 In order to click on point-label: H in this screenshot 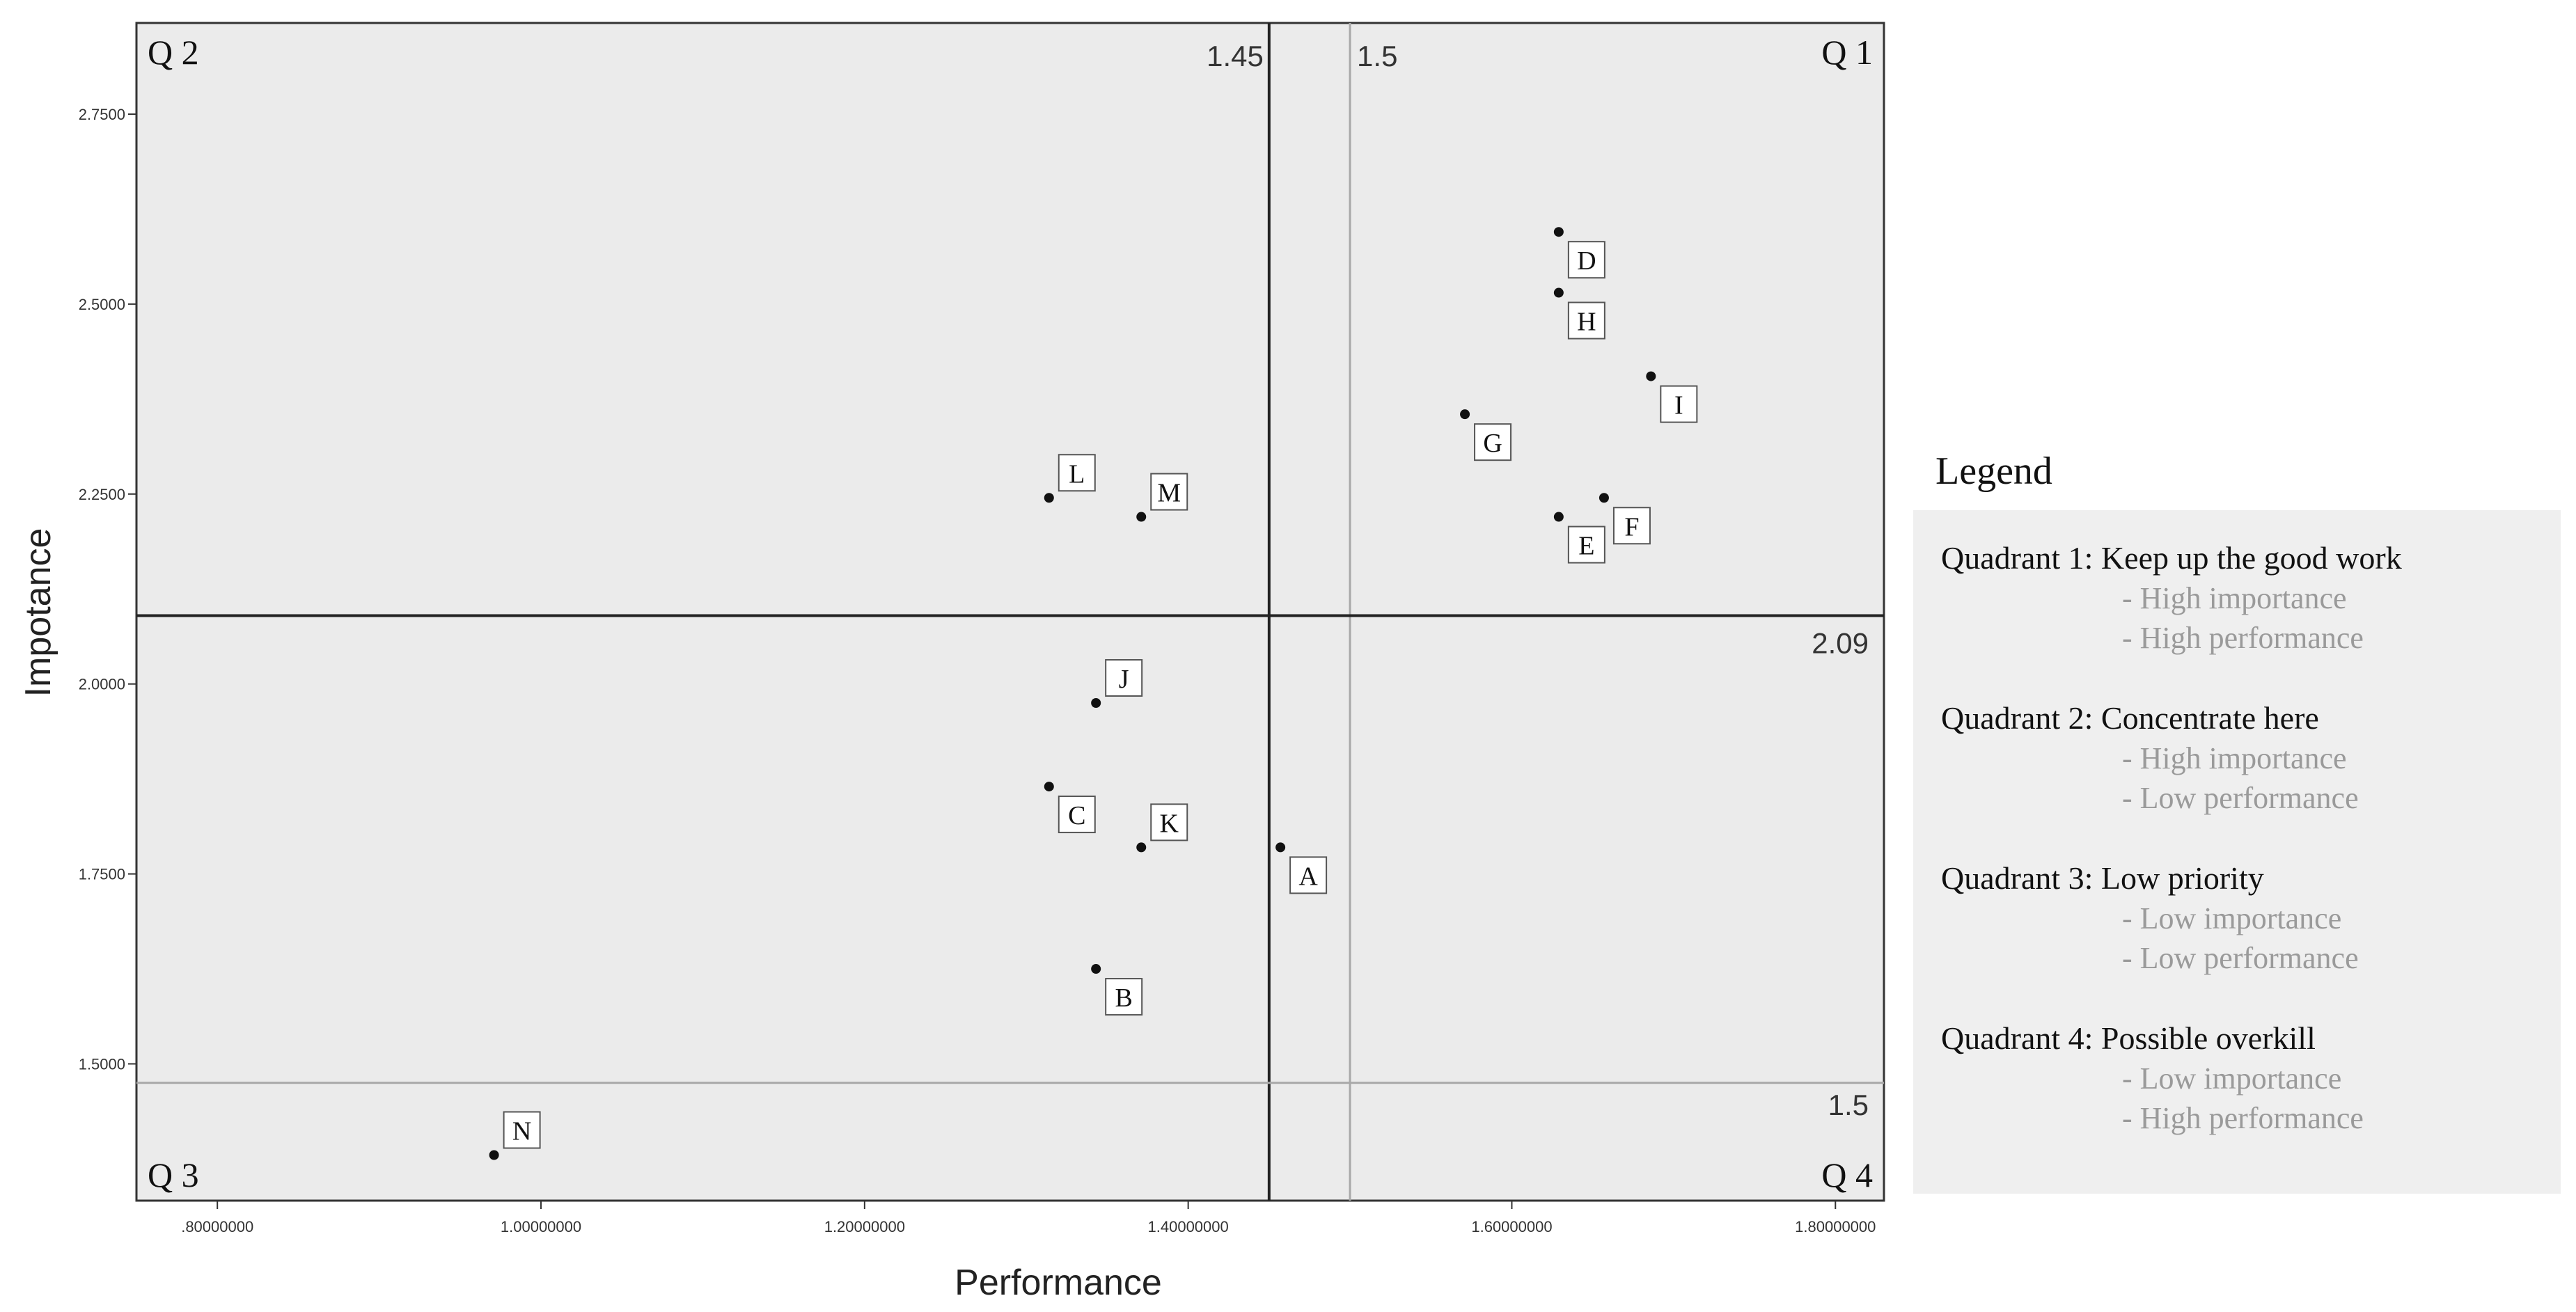, I will do `click(1586, 322)`.